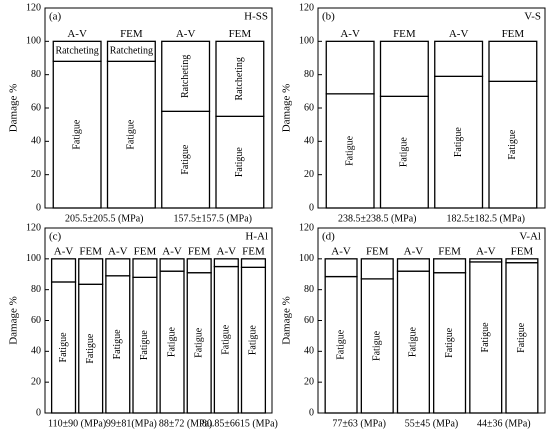 This screenshot has height=445, width=550. Describe the element at coordinates (186, 423) in the screenshot. I see `group-label: 88±72 (MPa)` at that location.